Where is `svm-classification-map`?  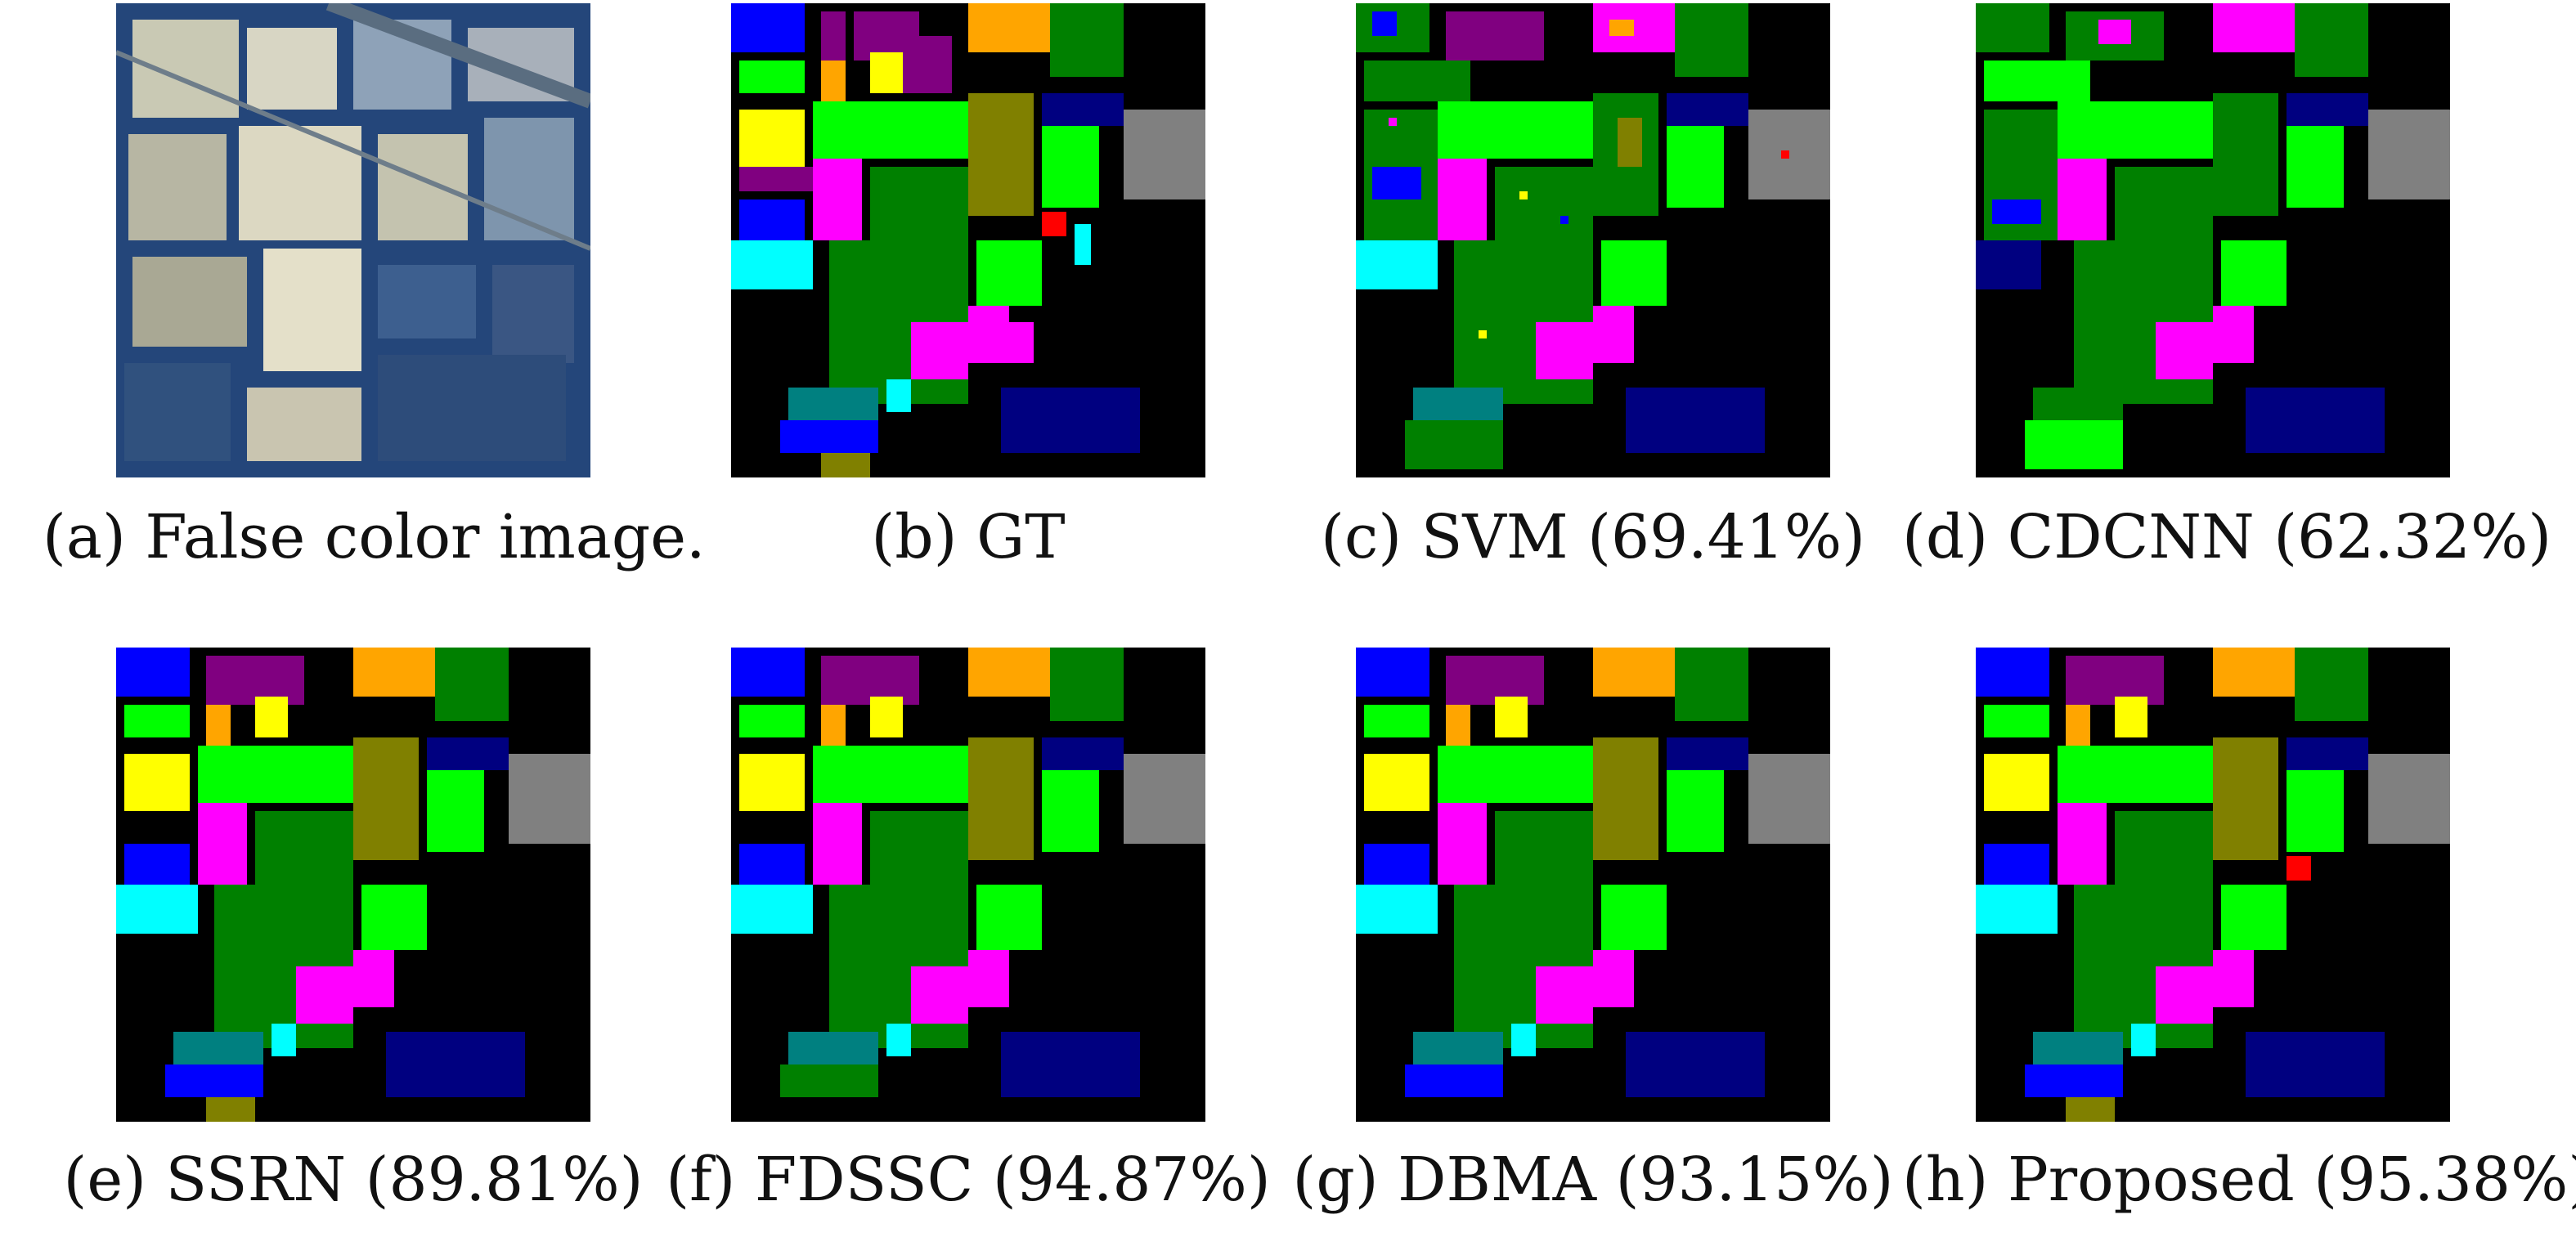
svm-classification-map is located at coordinates (1593, 240).